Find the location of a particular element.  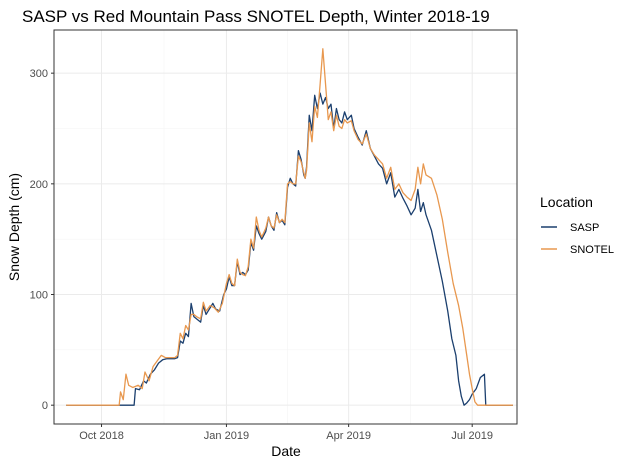

x-axis: Oct 2018 Jan 2019 Apr 2019 Jul 2019 is located at coordinates (286, 433).